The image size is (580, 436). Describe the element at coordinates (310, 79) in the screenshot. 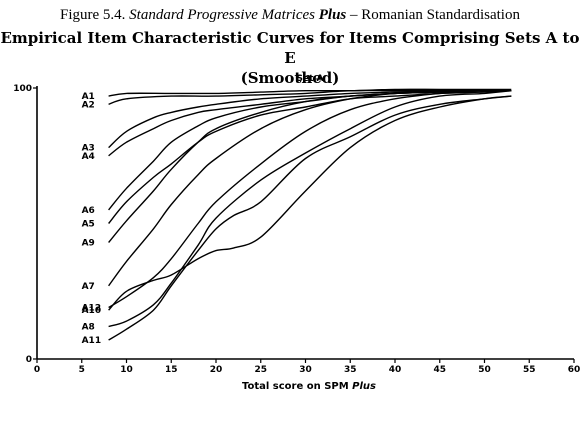

I see `chart-subtitle: Set A` at that location.